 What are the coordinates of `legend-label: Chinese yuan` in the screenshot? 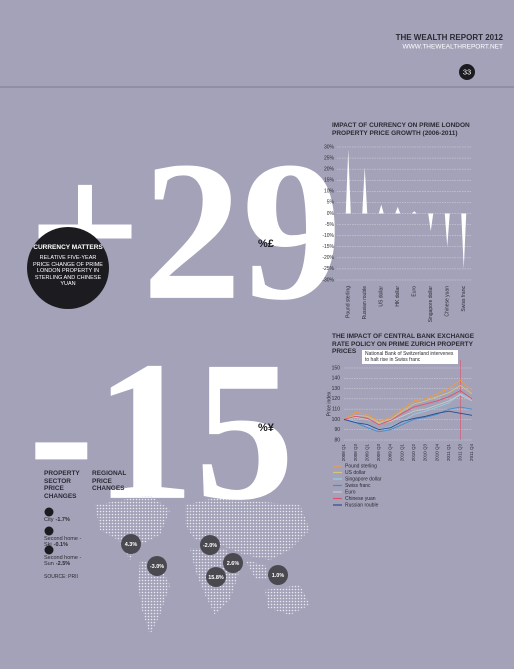 It's located at (360, 499).